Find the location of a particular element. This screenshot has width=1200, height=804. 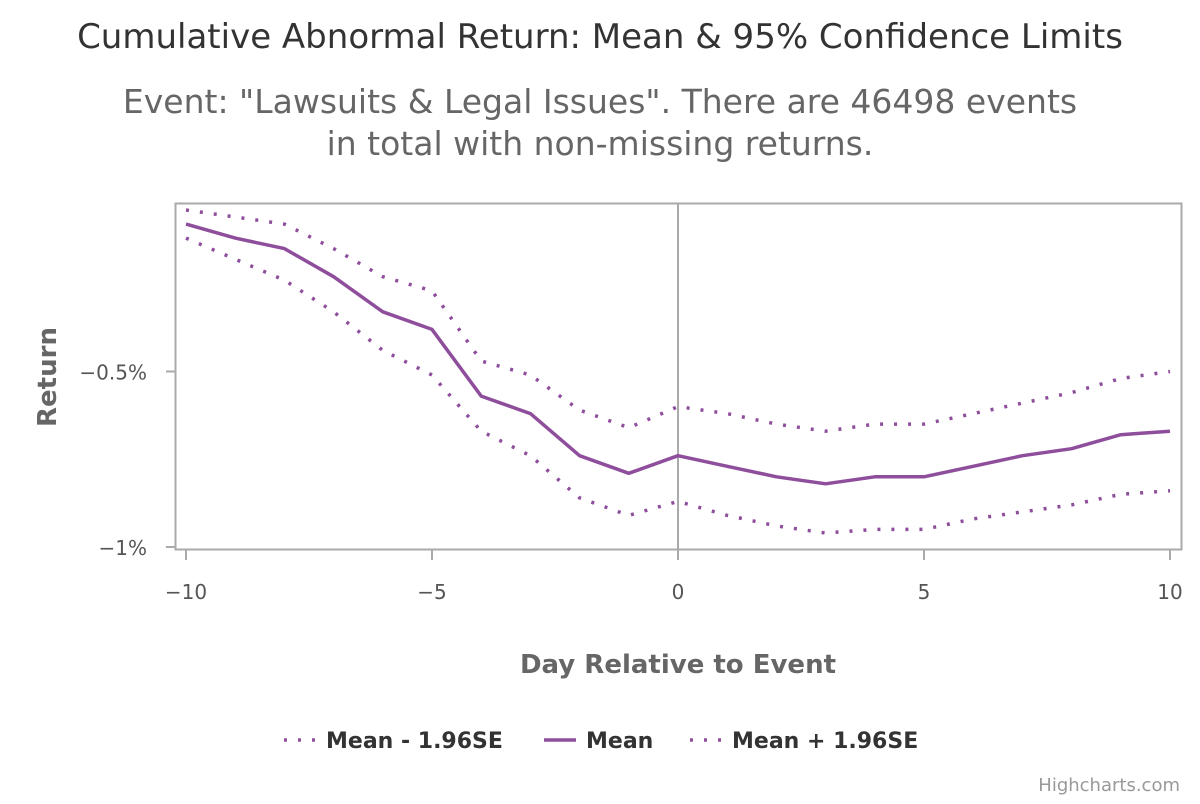

x-tick-label: −5 is located at coordinates (431, 592).